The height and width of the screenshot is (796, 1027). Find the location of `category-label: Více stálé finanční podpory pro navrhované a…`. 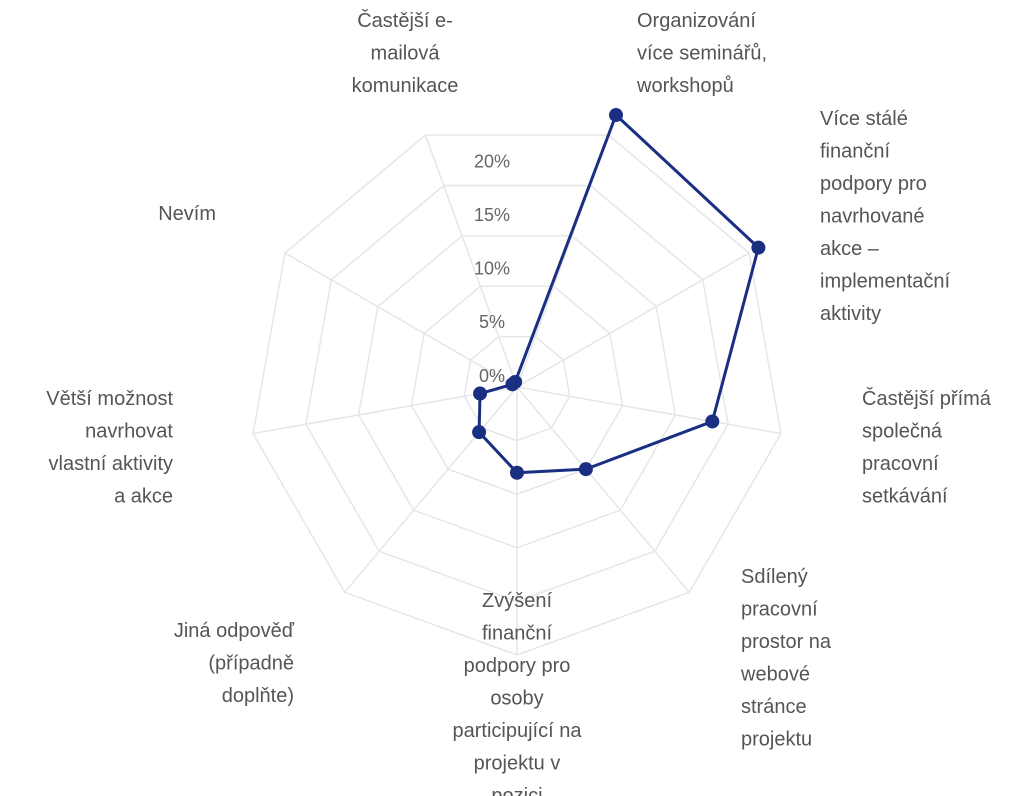

category-label: Více stálé finanční podpory pro navrhované a… is located at coordinates (885, 216).